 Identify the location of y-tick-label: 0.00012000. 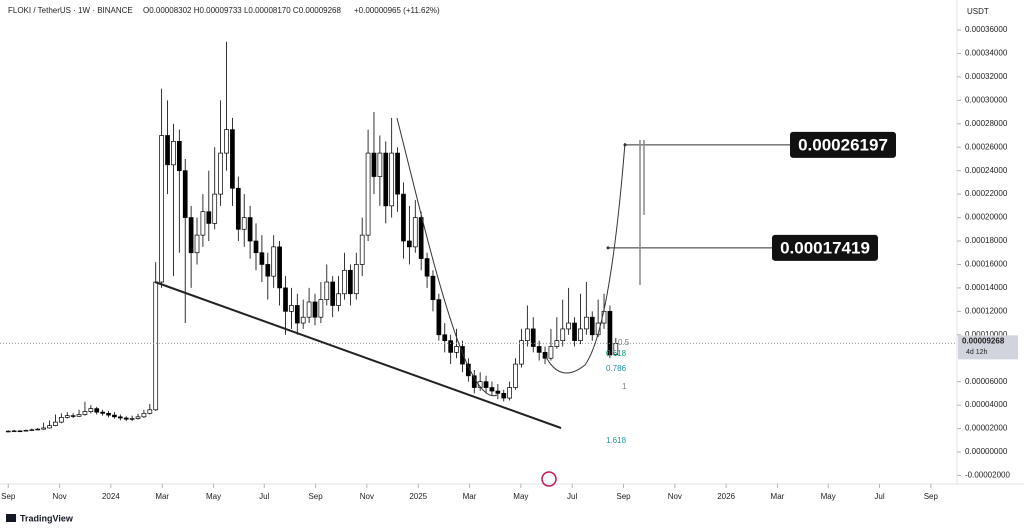
(986, 310).